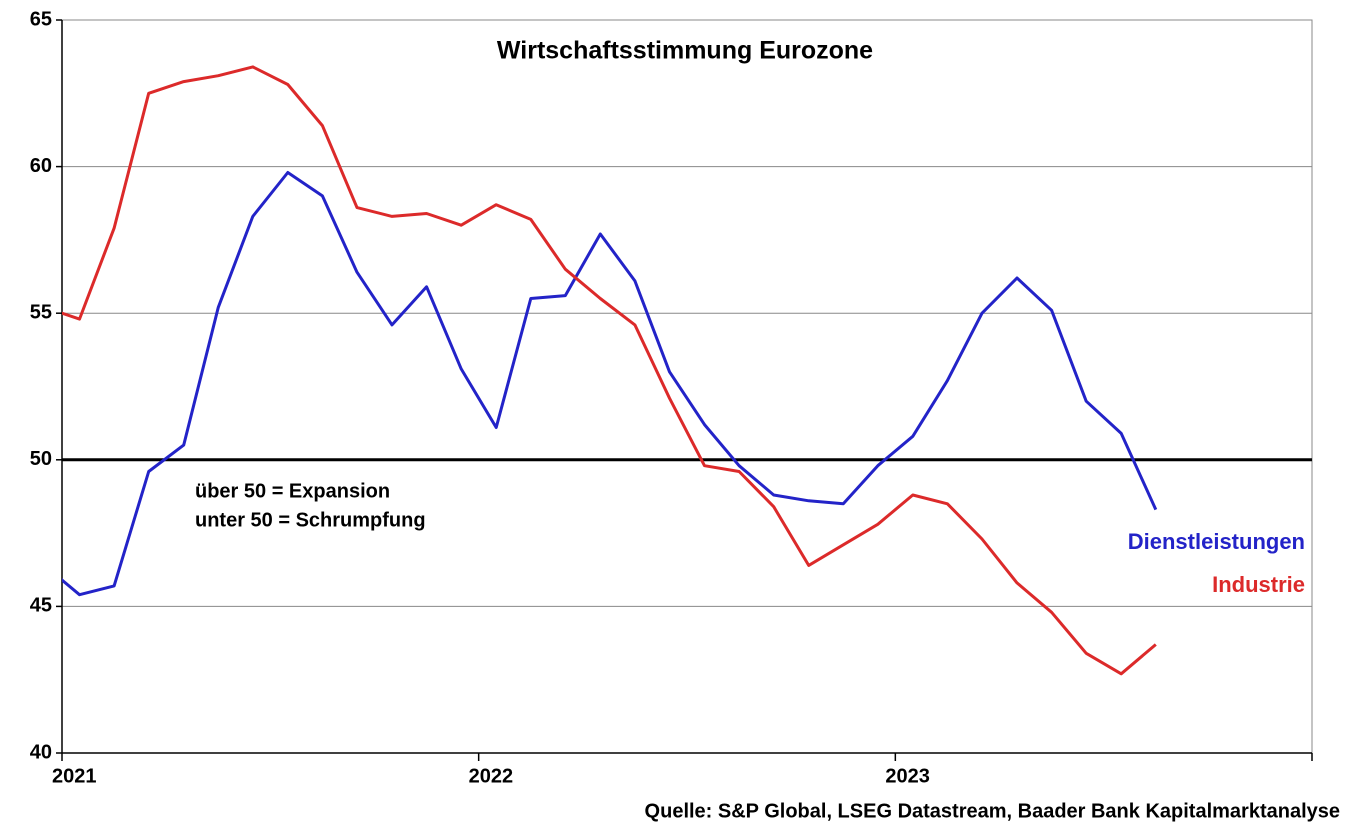 This screenshot has height=831, width=1363. I want to click on y-tick-label: 65, so click(41, 19).